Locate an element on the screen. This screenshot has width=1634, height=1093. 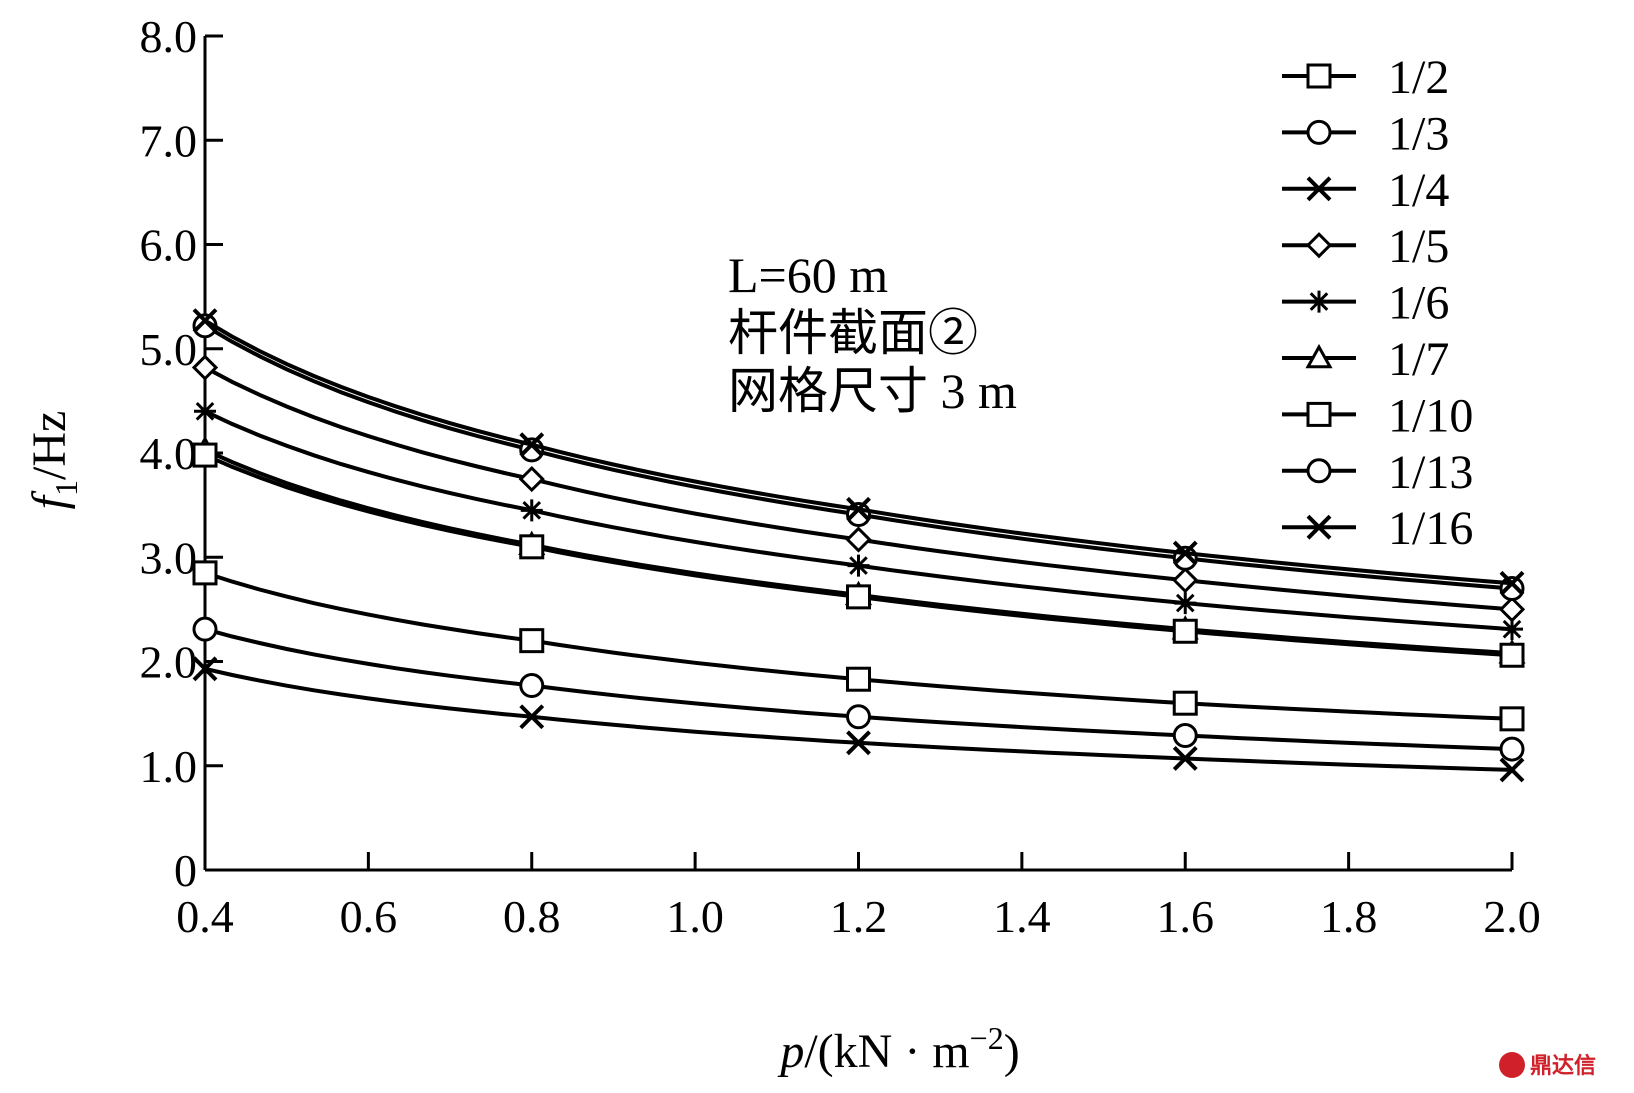
legend-label: 1/16 is located at coordinates (1430, 528).